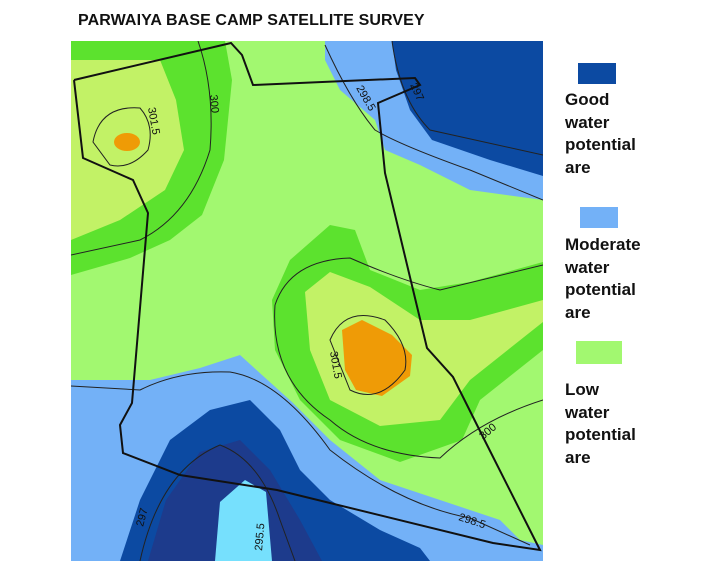 The image size is (719, 574). Describe the element at coordinates (600, 423) in the screenshot. I see `legend-label-low: Low water potential are` at that location.